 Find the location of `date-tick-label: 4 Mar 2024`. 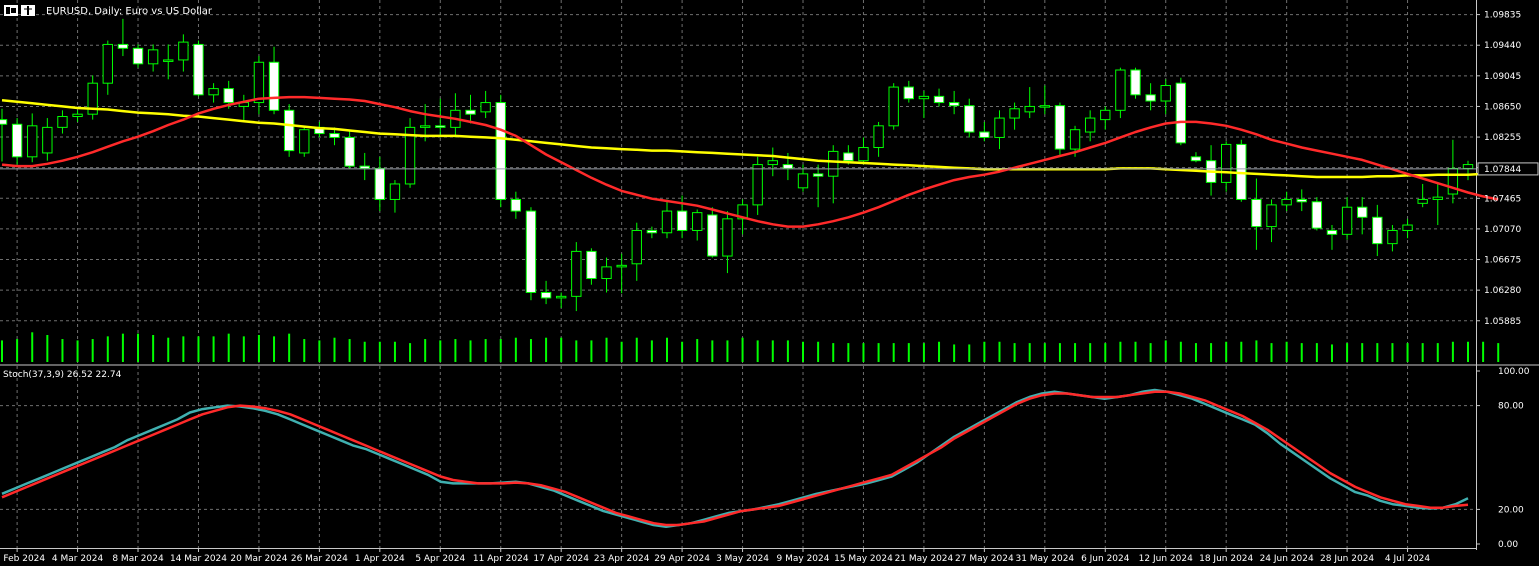

date-tick-label: 4 Mar 2024 is located at coordinates (78, 559).